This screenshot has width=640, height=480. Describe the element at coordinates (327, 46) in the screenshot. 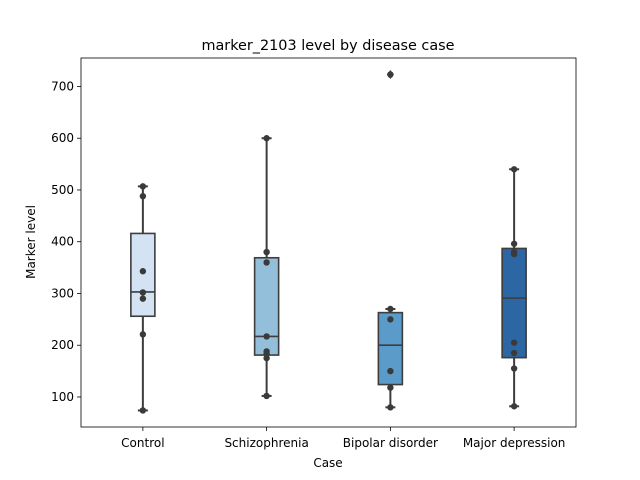

I see `chart-title: marker_2103 level by disease case` at that location.